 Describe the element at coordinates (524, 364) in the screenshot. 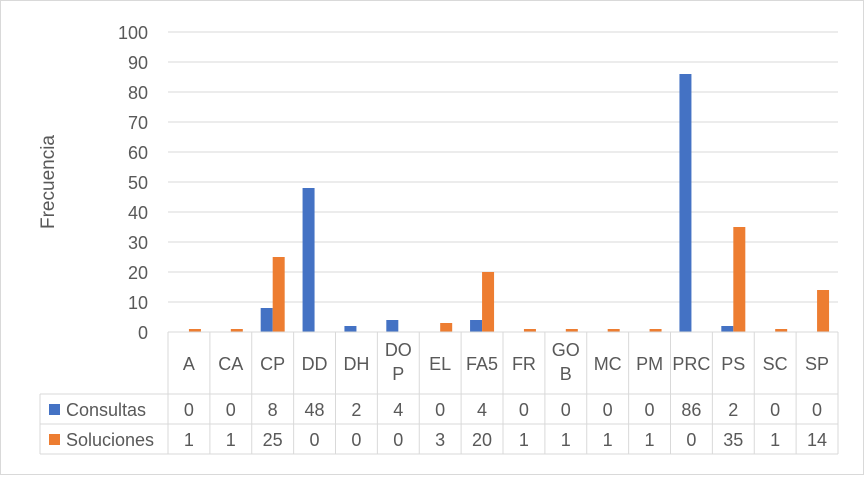

I see `x-tick-label: FR` at that location.